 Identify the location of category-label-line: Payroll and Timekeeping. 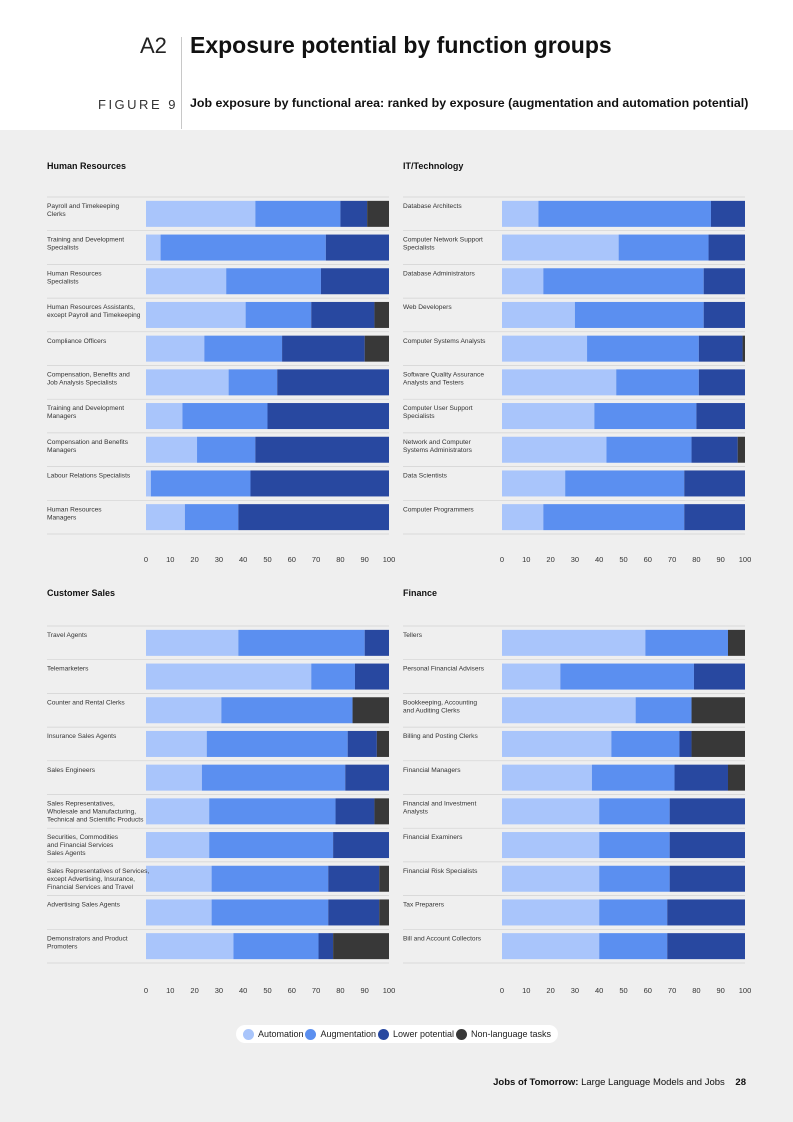
(83, 206).